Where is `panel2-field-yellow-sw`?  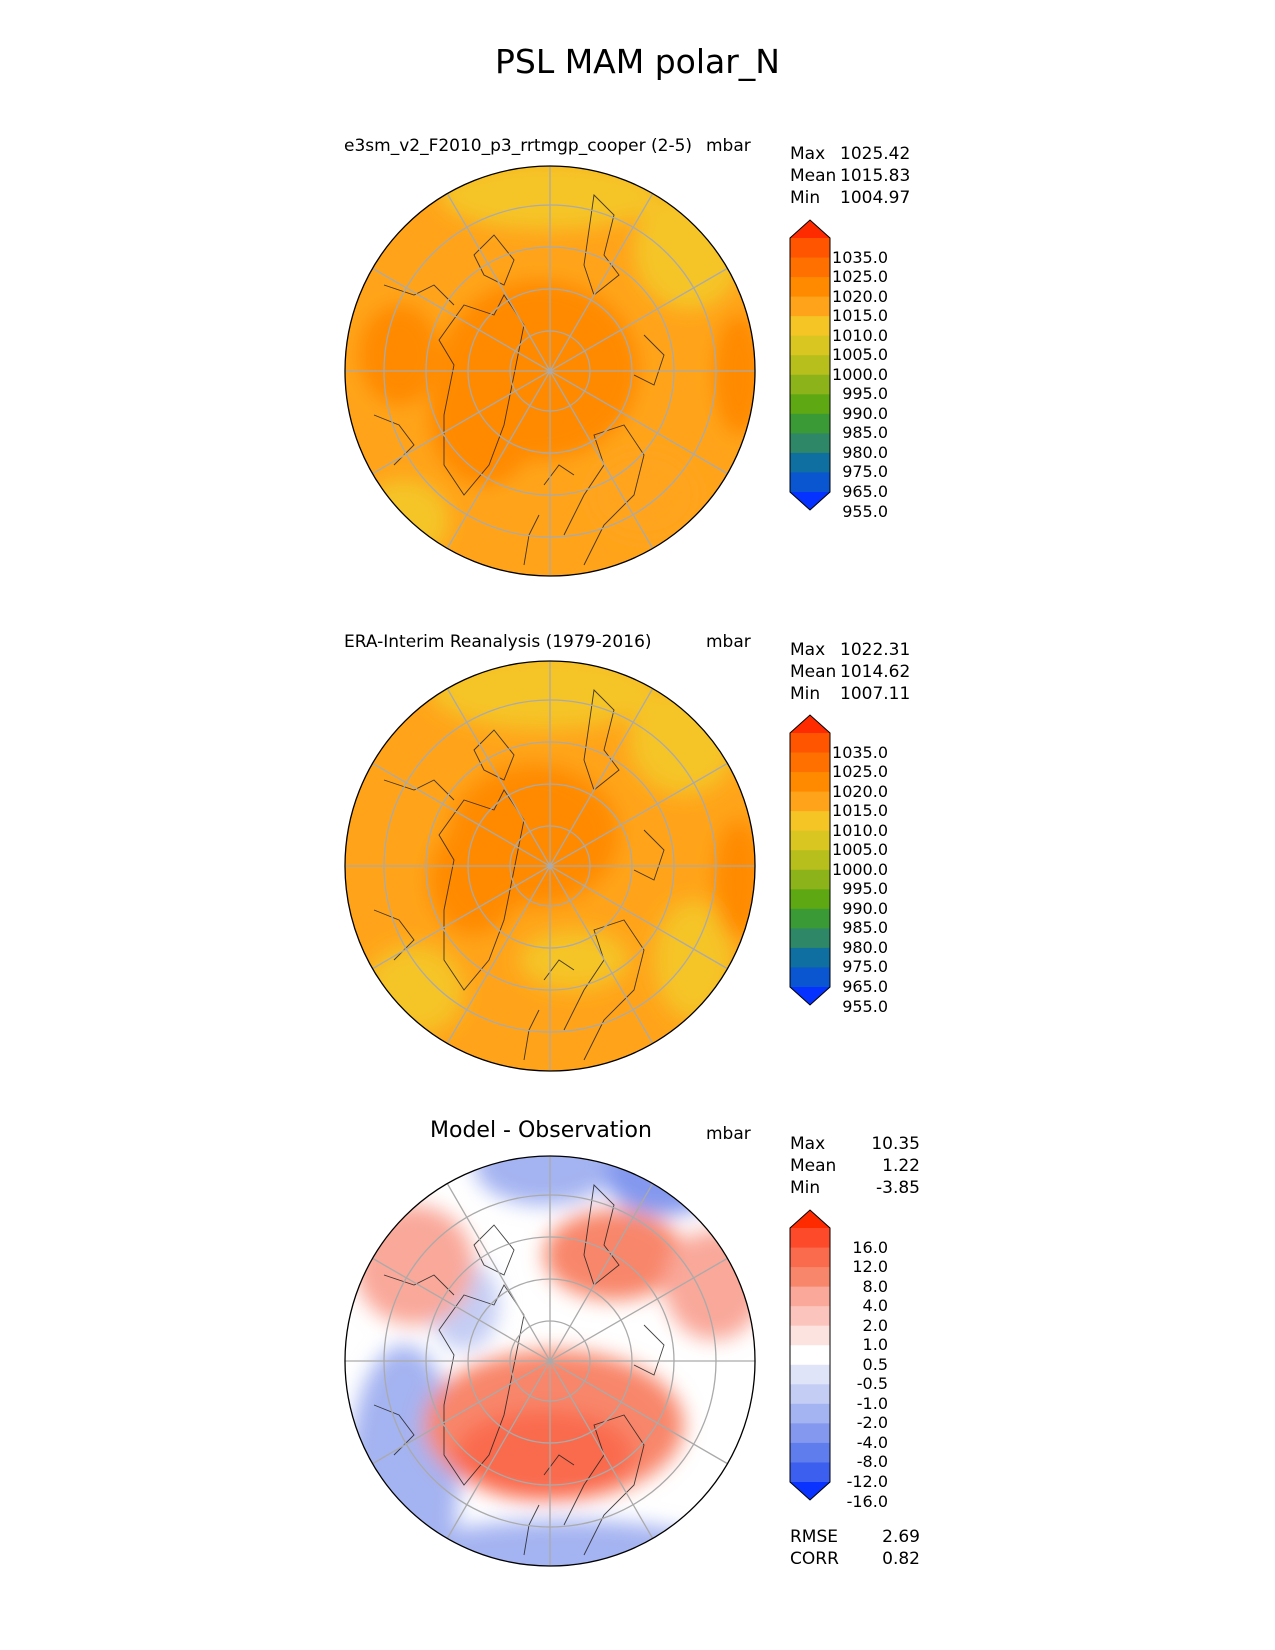
panel2-field-yellow-sw is located at coordinates (414, 990).